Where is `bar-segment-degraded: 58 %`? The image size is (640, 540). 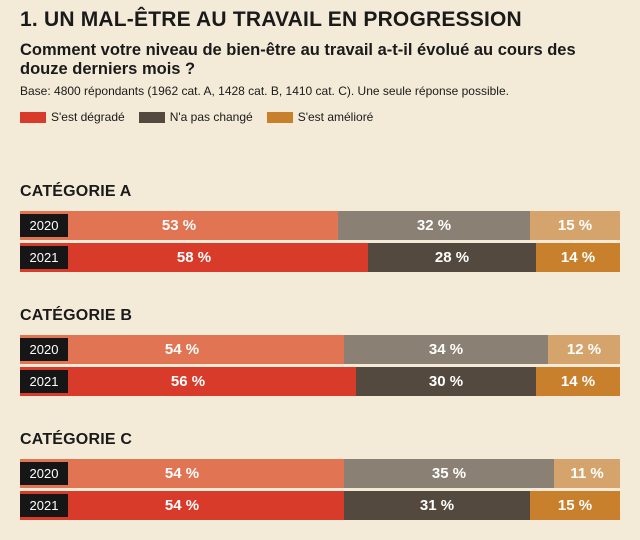
bar-segment-degraded: 58 % is located at coordinates (194, 257).